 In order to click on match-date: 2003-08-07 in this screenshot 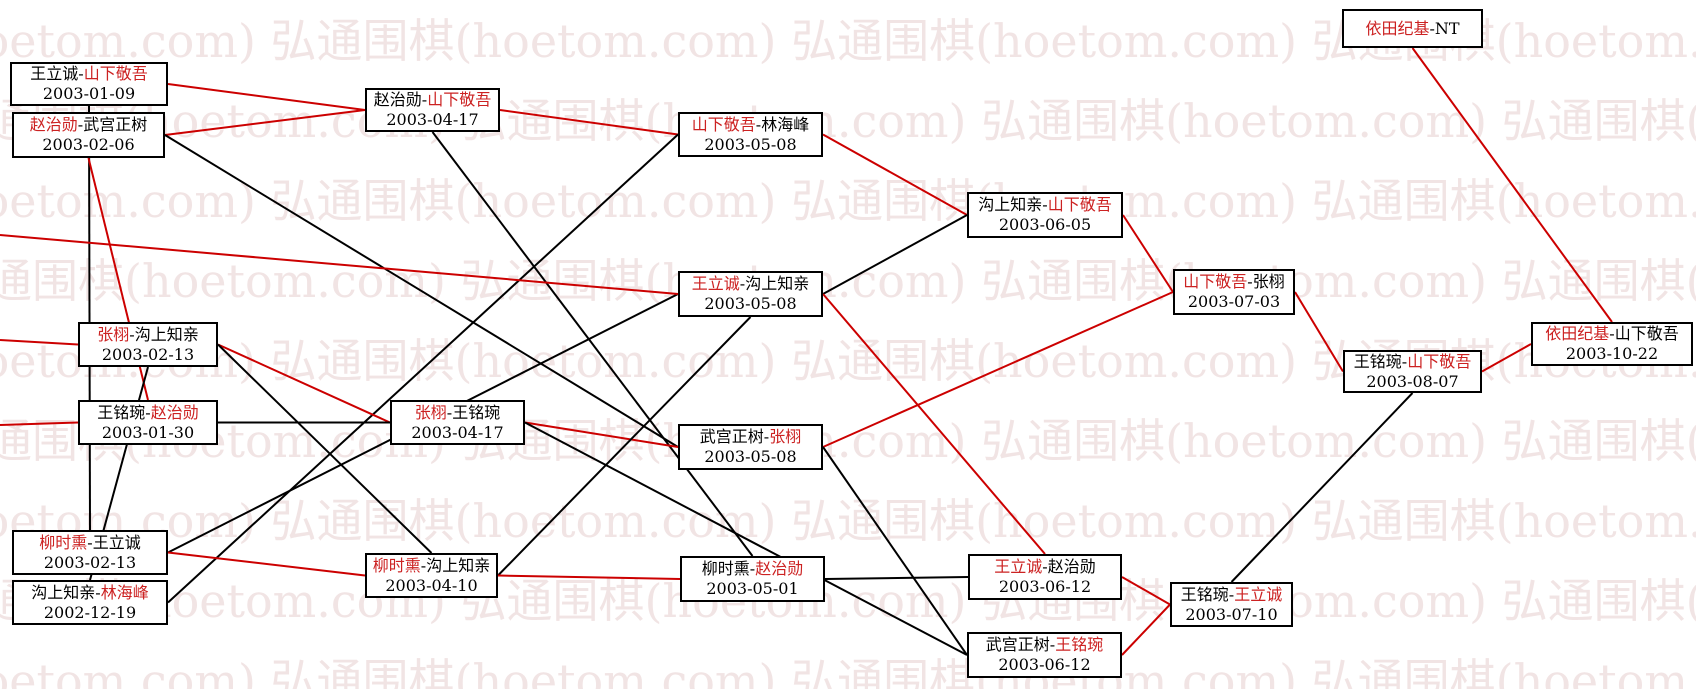, I will do `click(1412, 381)`.